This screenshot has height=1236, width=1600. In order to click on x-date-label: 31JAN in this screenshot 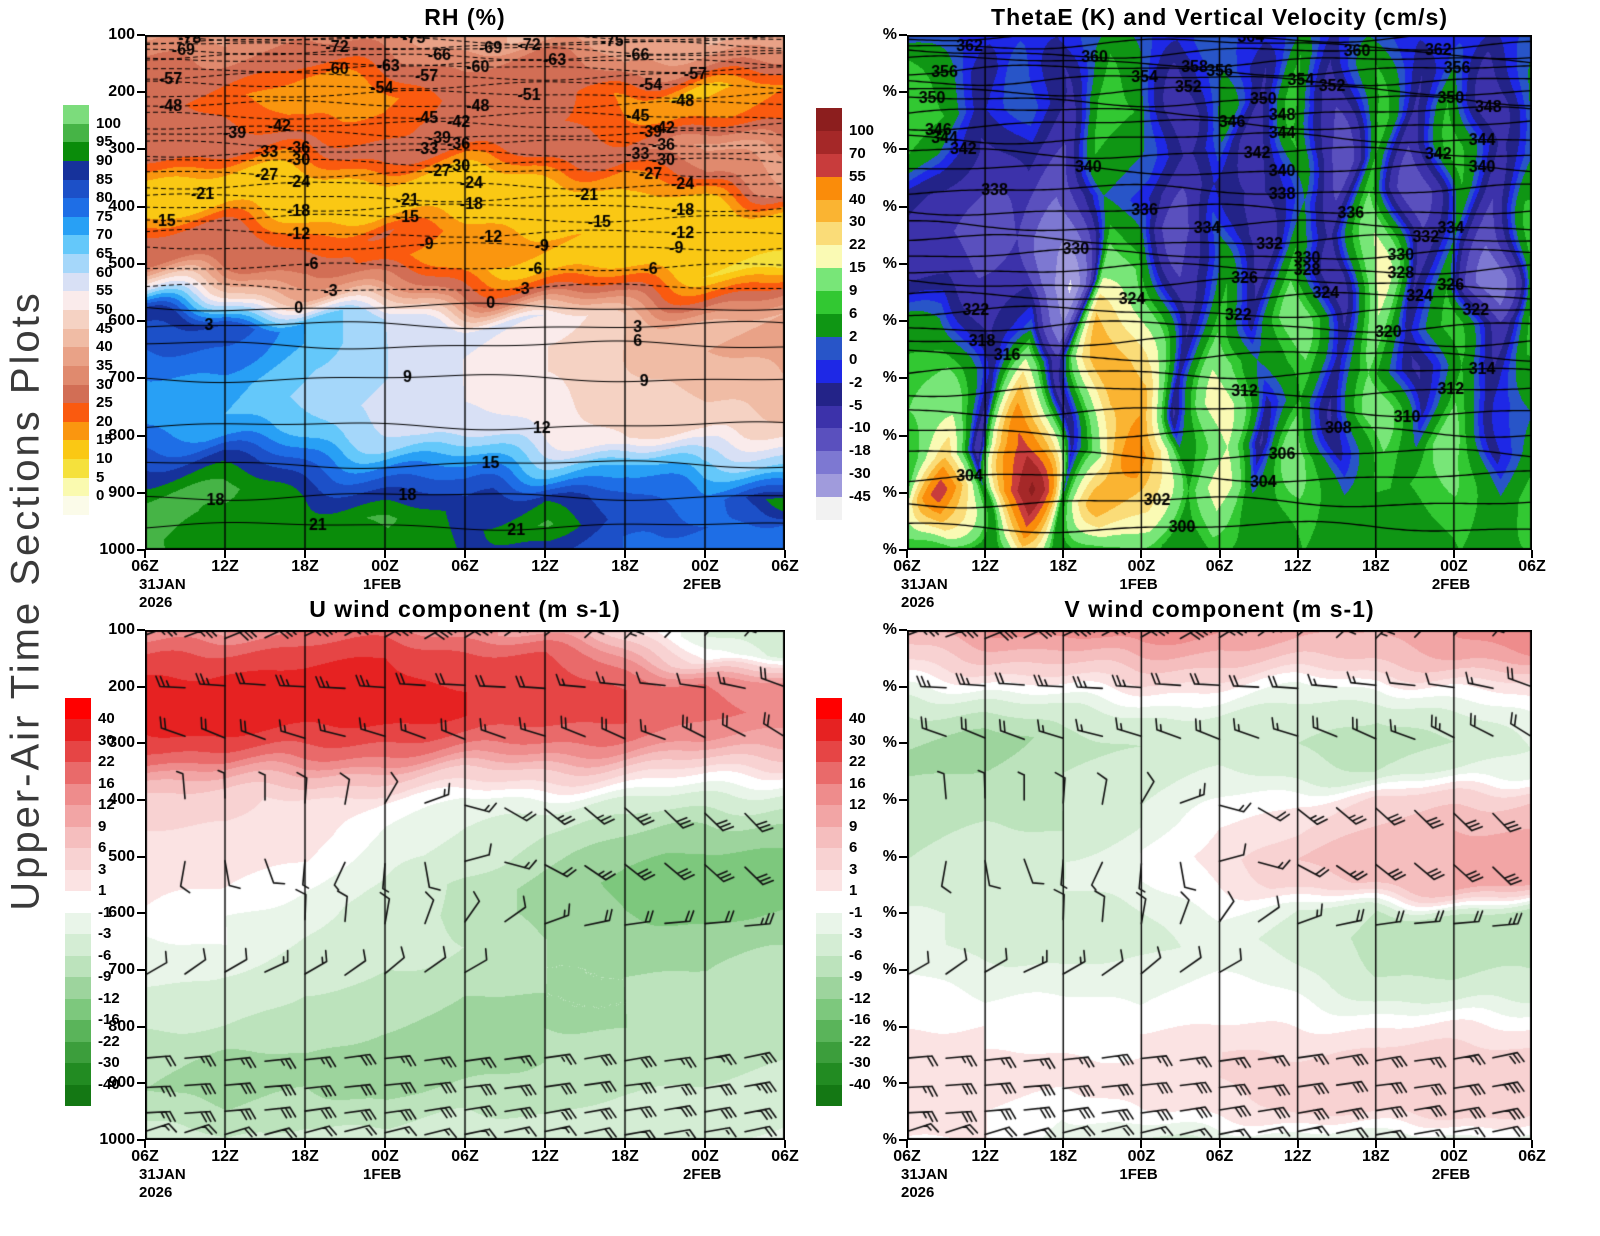, I will do `click(162, 1174)`.